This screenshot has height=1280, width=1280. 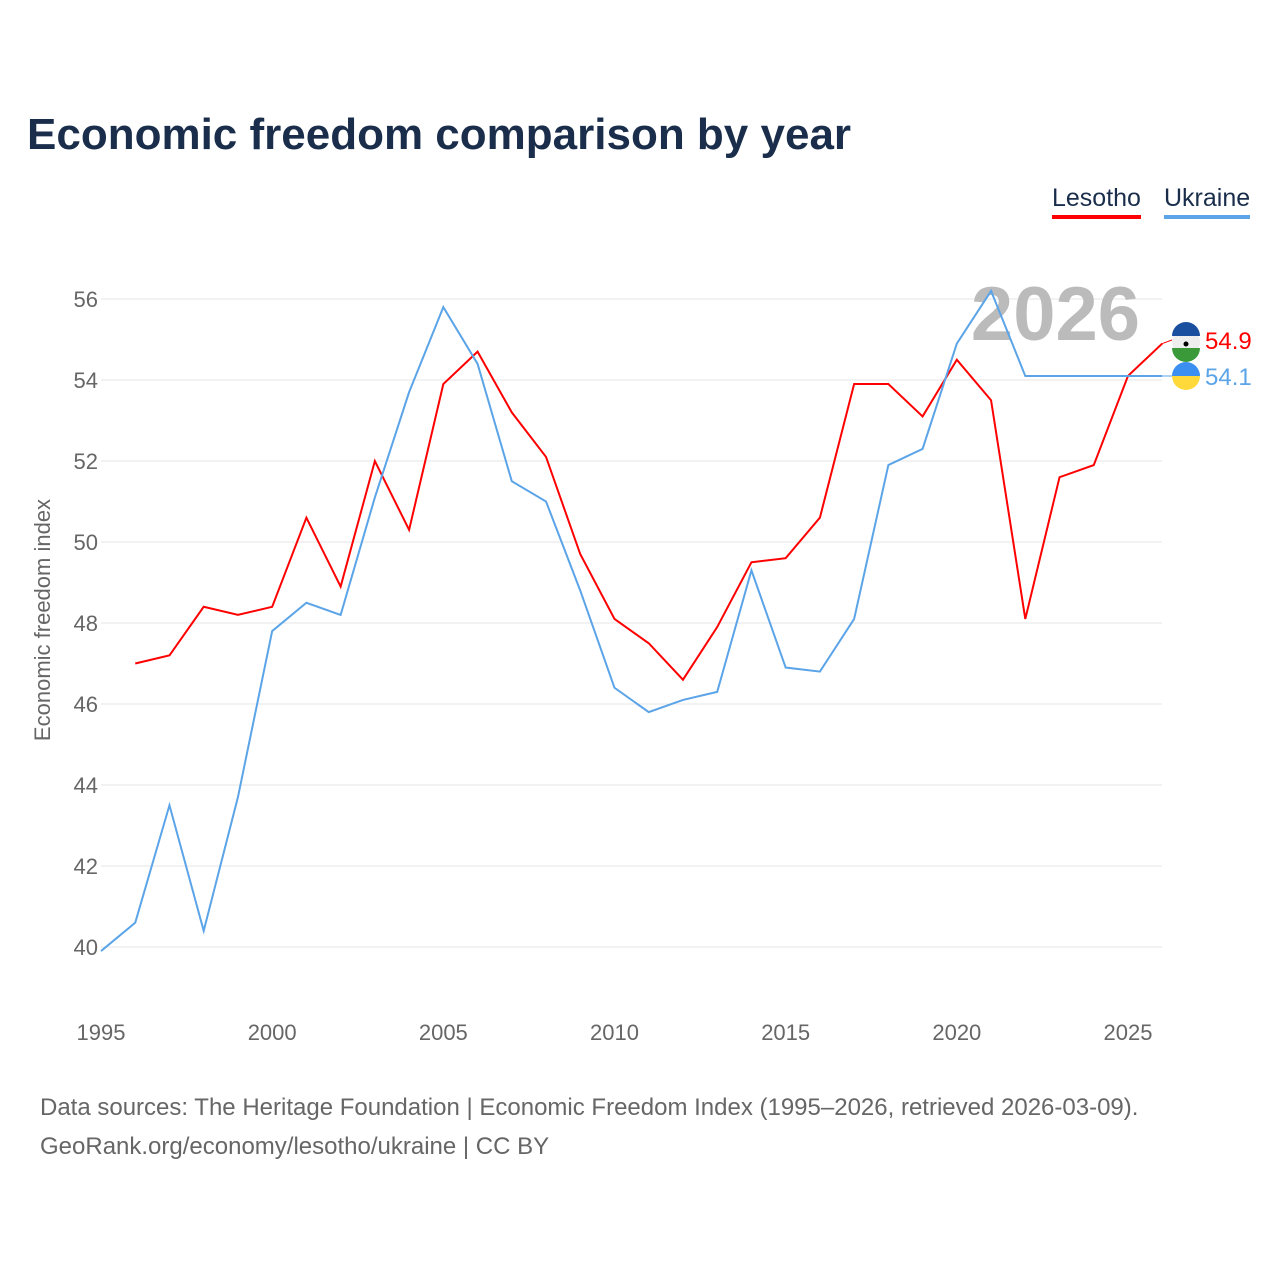 What do you see at coordinates (86, 542) in the screenshot?
I see `y-tick-label: 50` at bounding box center [86, 542].